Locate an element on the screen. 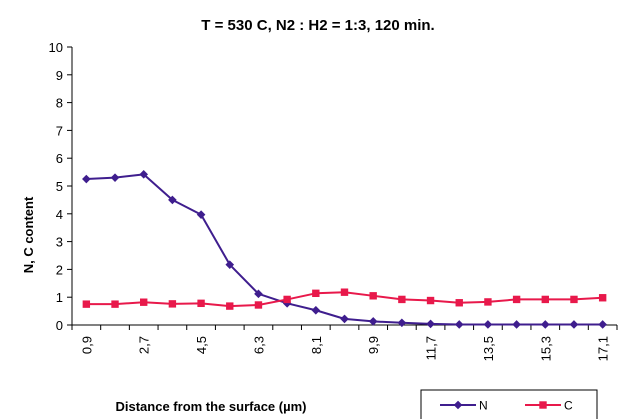 This screenshot has width=618, height=419. legend-n-marker is located at coordinates (458, 405).